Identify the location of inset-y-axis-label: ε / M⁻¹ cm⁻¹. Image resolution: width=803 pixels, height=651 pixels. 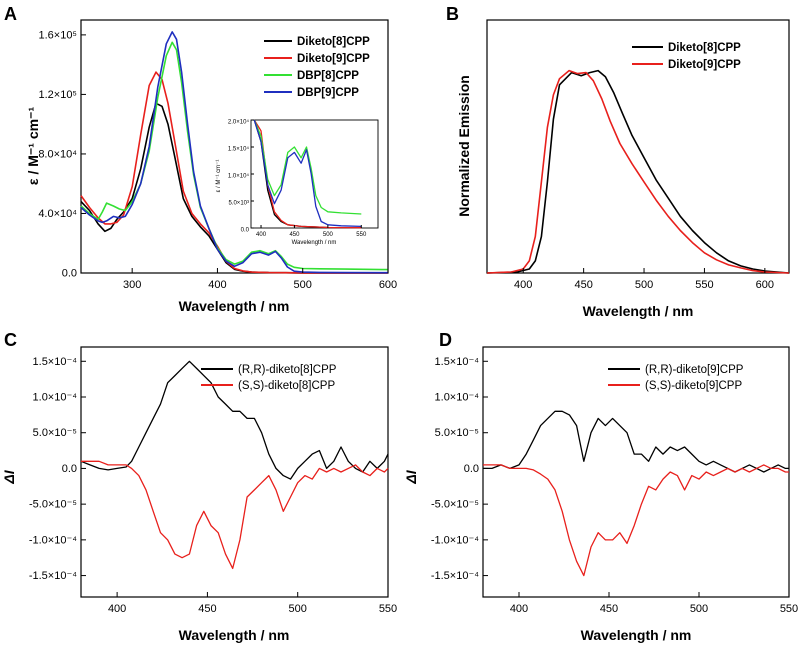
(219, 176).